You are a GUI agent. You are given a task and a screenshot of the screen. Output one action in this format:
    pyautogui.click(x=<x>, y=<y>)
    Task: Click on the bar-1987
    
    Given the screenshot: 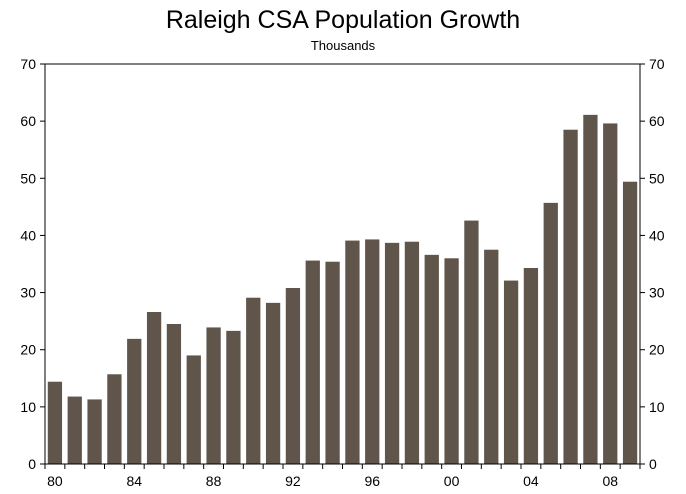 What is the action you would take?
    pyautogui.click(x=193, y=409)
    